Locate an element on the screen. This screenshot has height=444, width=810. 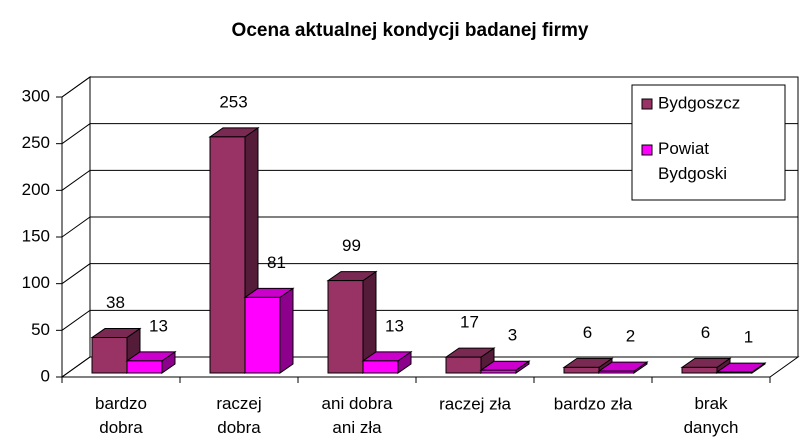
data-label: 3 is located at coordinates (512, 335).